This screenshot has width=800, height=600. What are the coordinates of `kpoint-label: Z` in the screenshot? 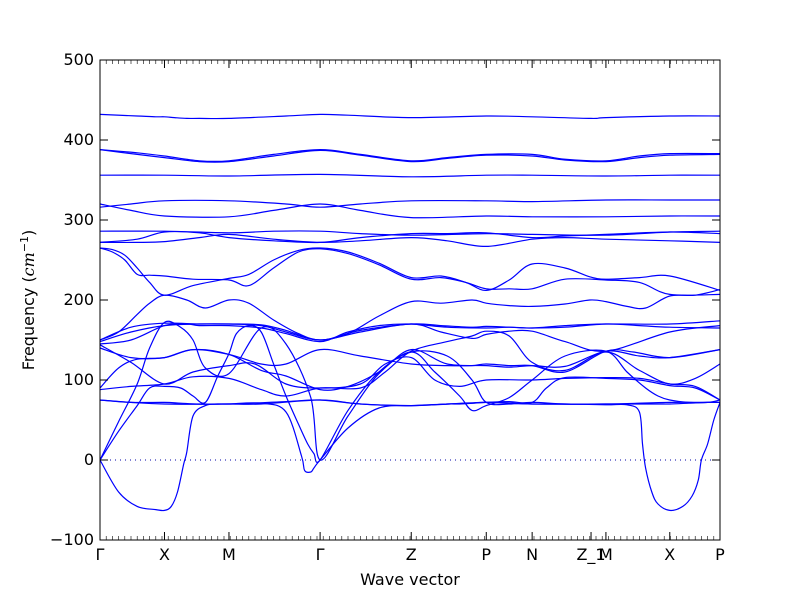 It's located at (411, 554).